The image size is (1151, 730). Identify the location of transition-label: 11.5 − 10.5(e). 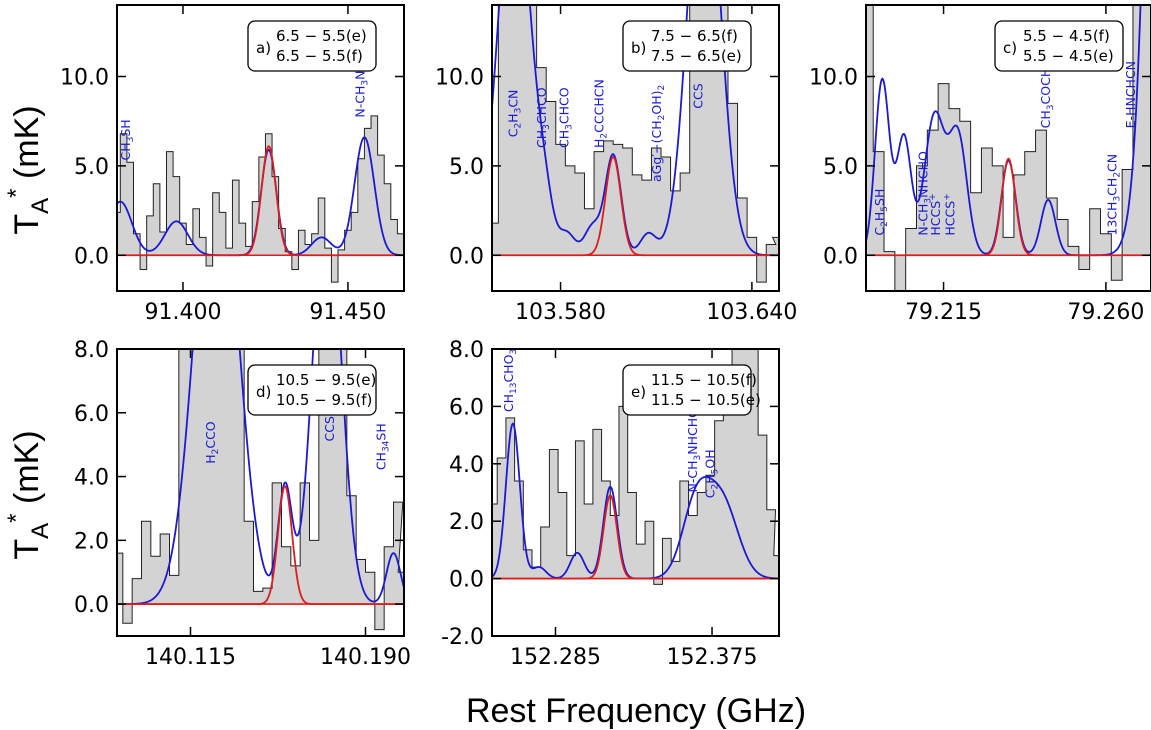
(706, 400).